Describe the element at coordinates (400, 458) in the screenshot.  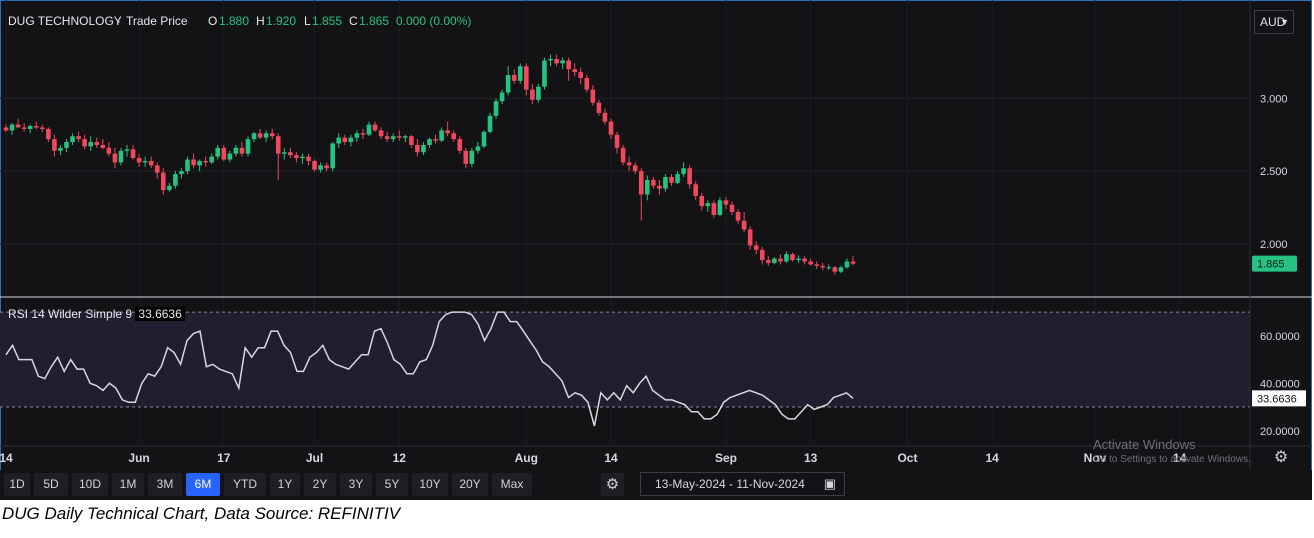
I see `time-tick-label: 12` at that location.